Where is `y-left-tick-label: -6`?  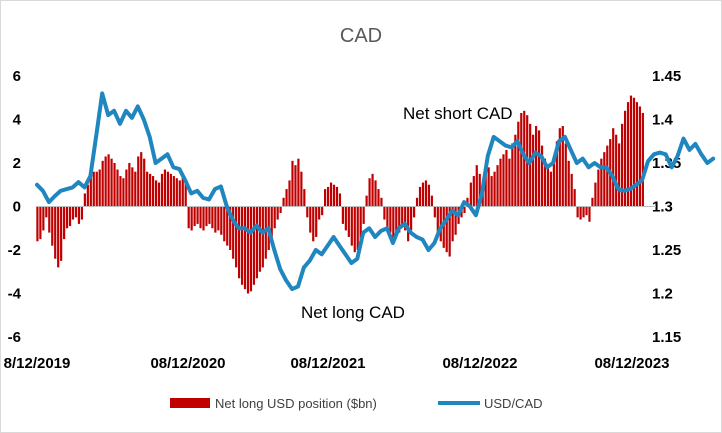
y-left-tick-label: -6 is located at coordinates (14, 337).